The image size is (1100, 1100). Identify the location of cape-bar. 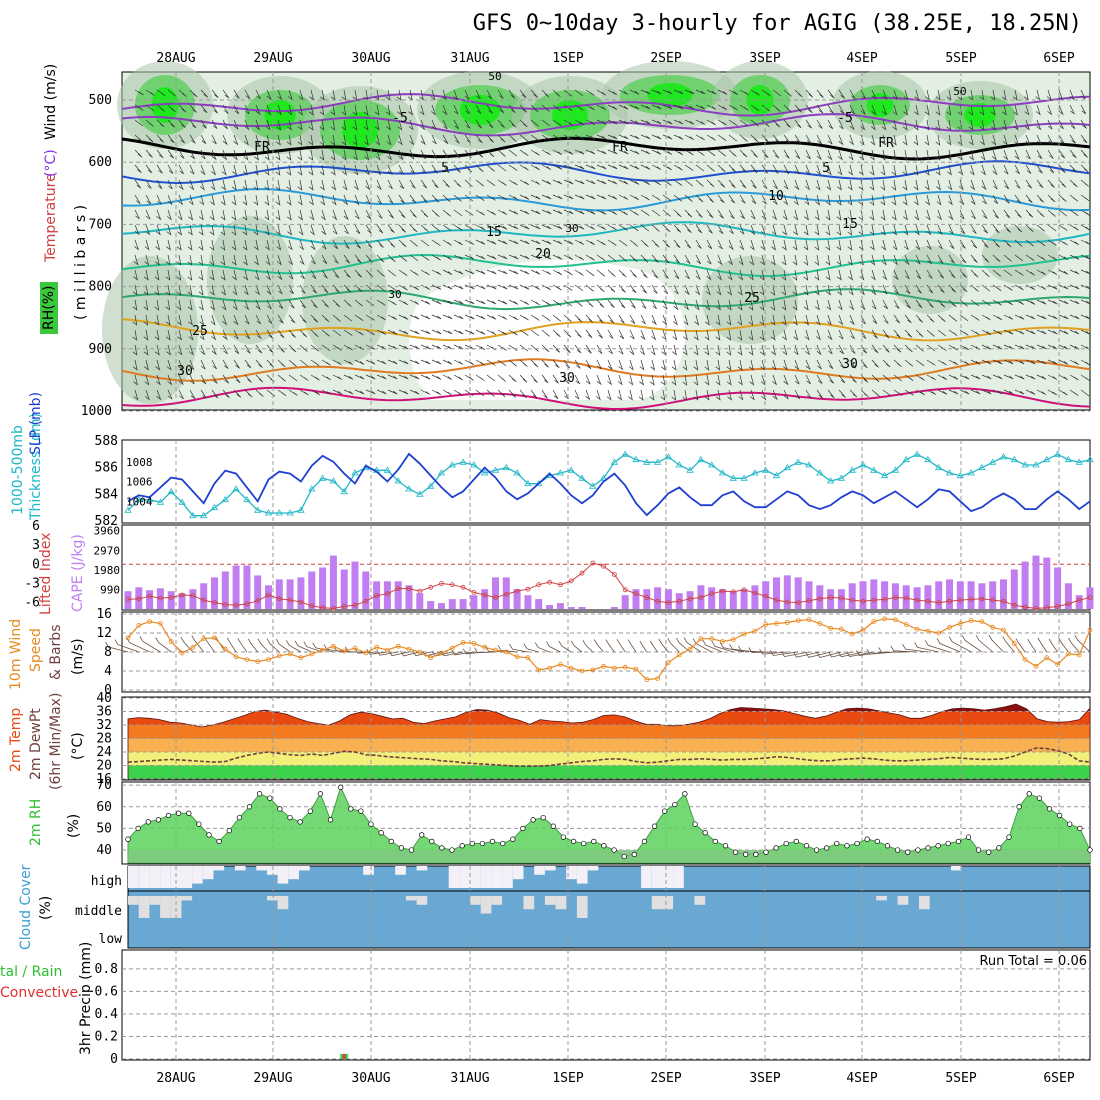
(452, 604).